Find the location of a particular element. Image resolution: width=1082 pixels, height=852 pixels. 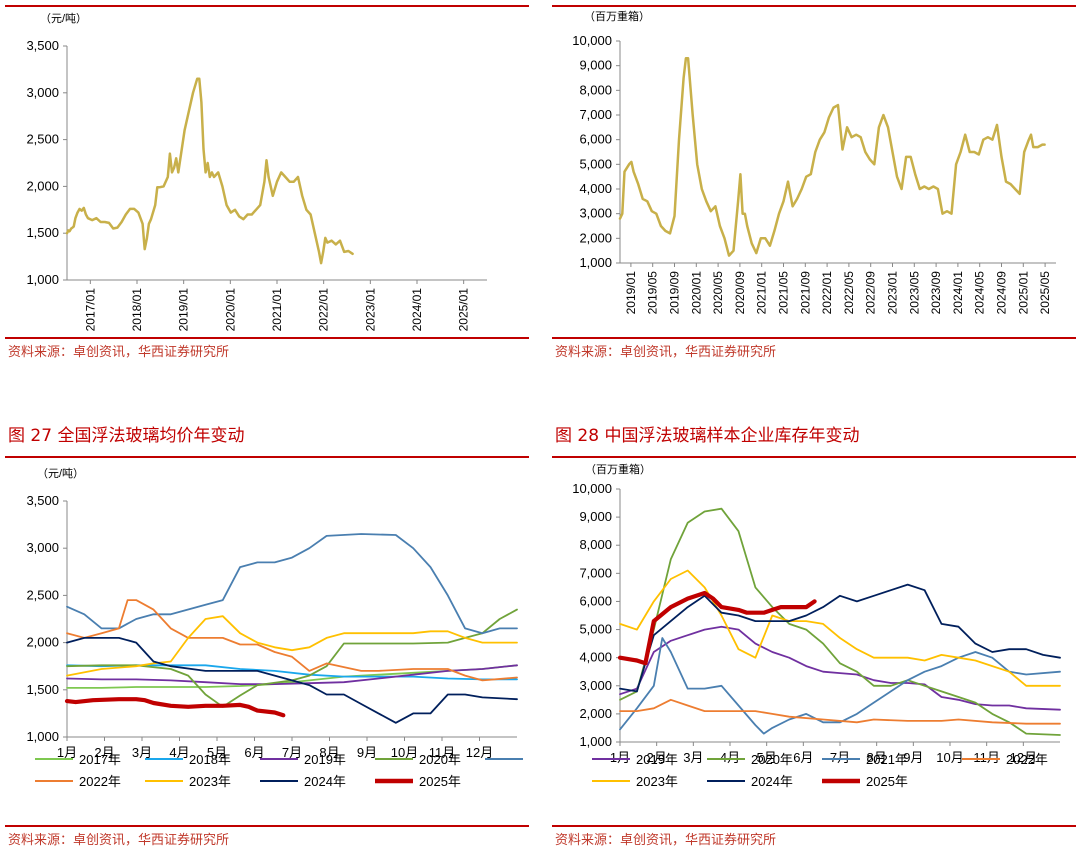

source-note-3: 资料来源：卓创资讯，华西证券研究所 is located at coordinates (119, 840).